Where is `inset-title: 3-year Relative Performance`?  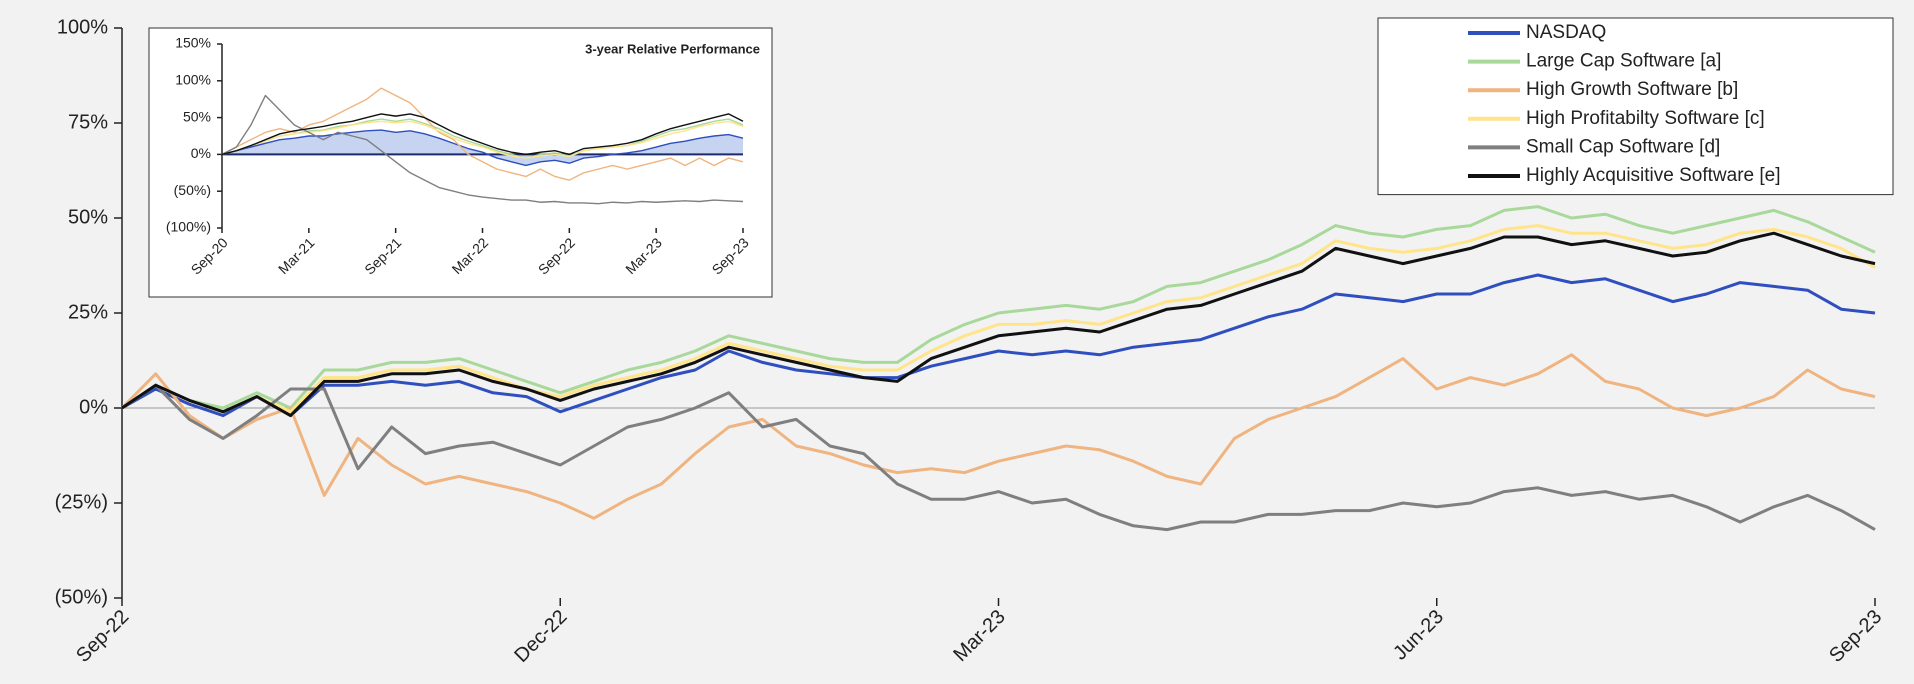 inset-title: 3-year Relative Performance is located at coordinates (672, 48).